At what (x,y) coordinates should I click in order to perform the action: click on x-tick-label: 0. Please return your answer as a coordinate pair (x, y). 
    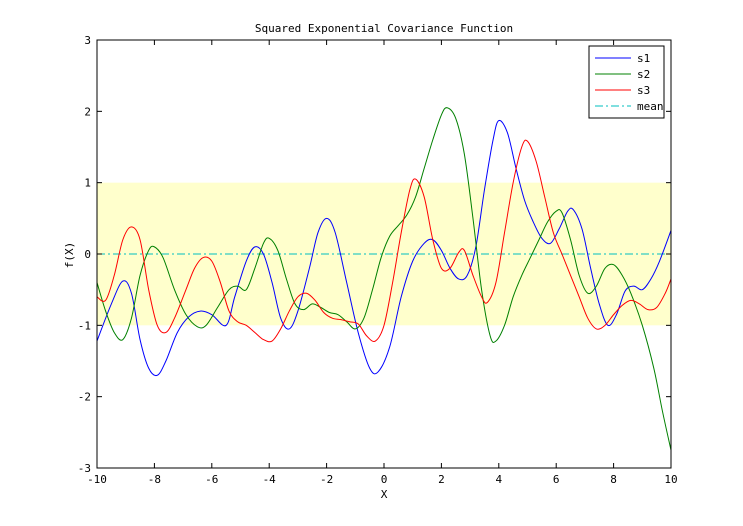
    Looking at the image, I should click on (384, 479).